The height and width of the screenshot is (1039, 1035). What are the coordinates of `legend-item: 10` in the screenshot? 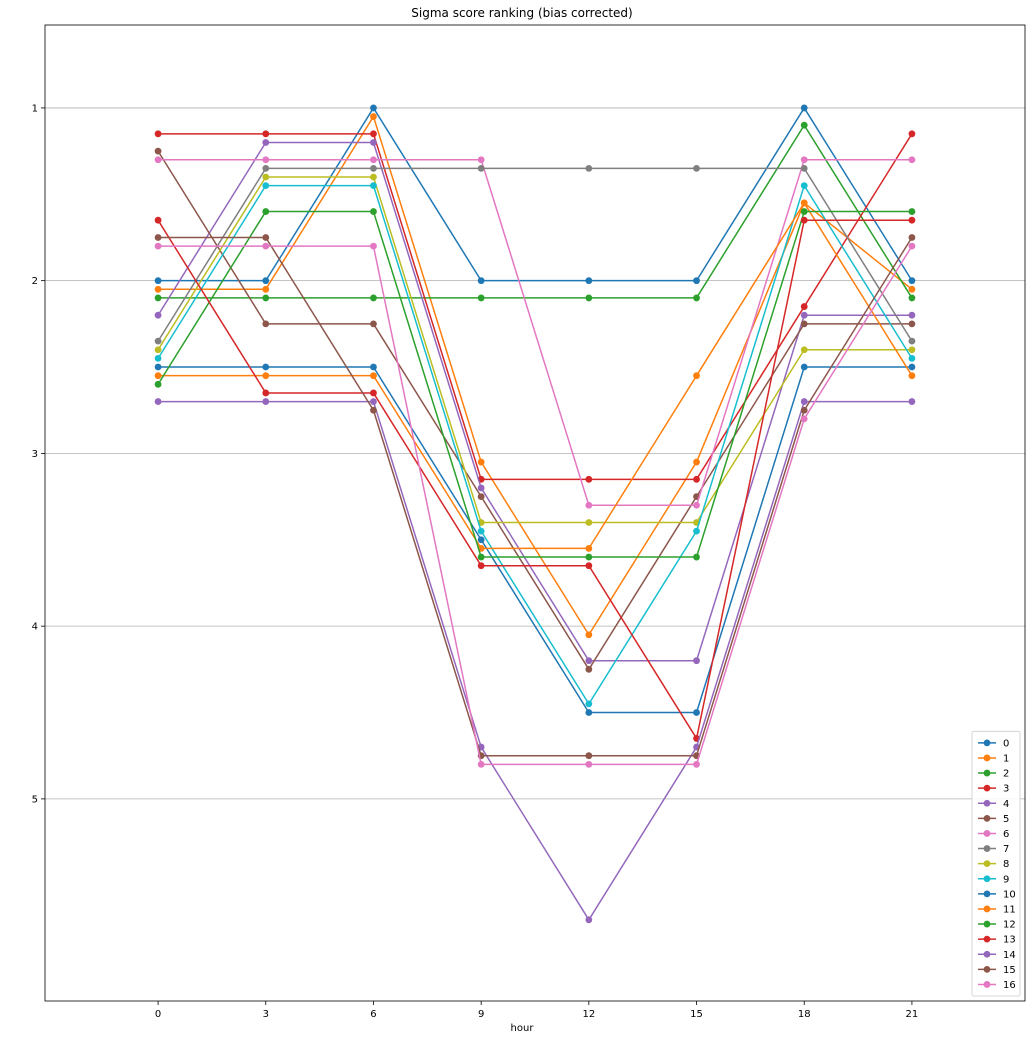 It's located at (997, 894).